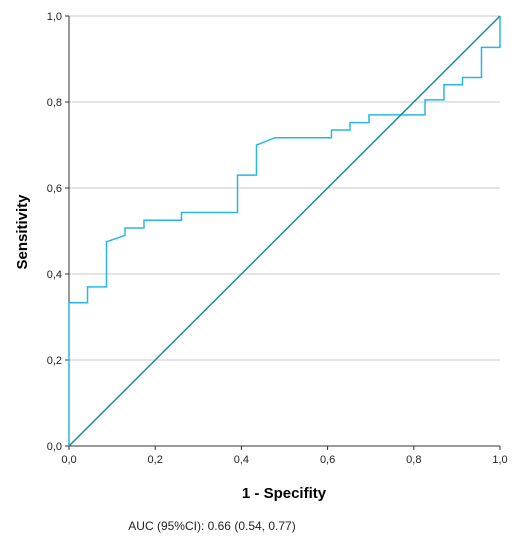  I want to click on x-tick-label: 0,8, so click(413, 460).